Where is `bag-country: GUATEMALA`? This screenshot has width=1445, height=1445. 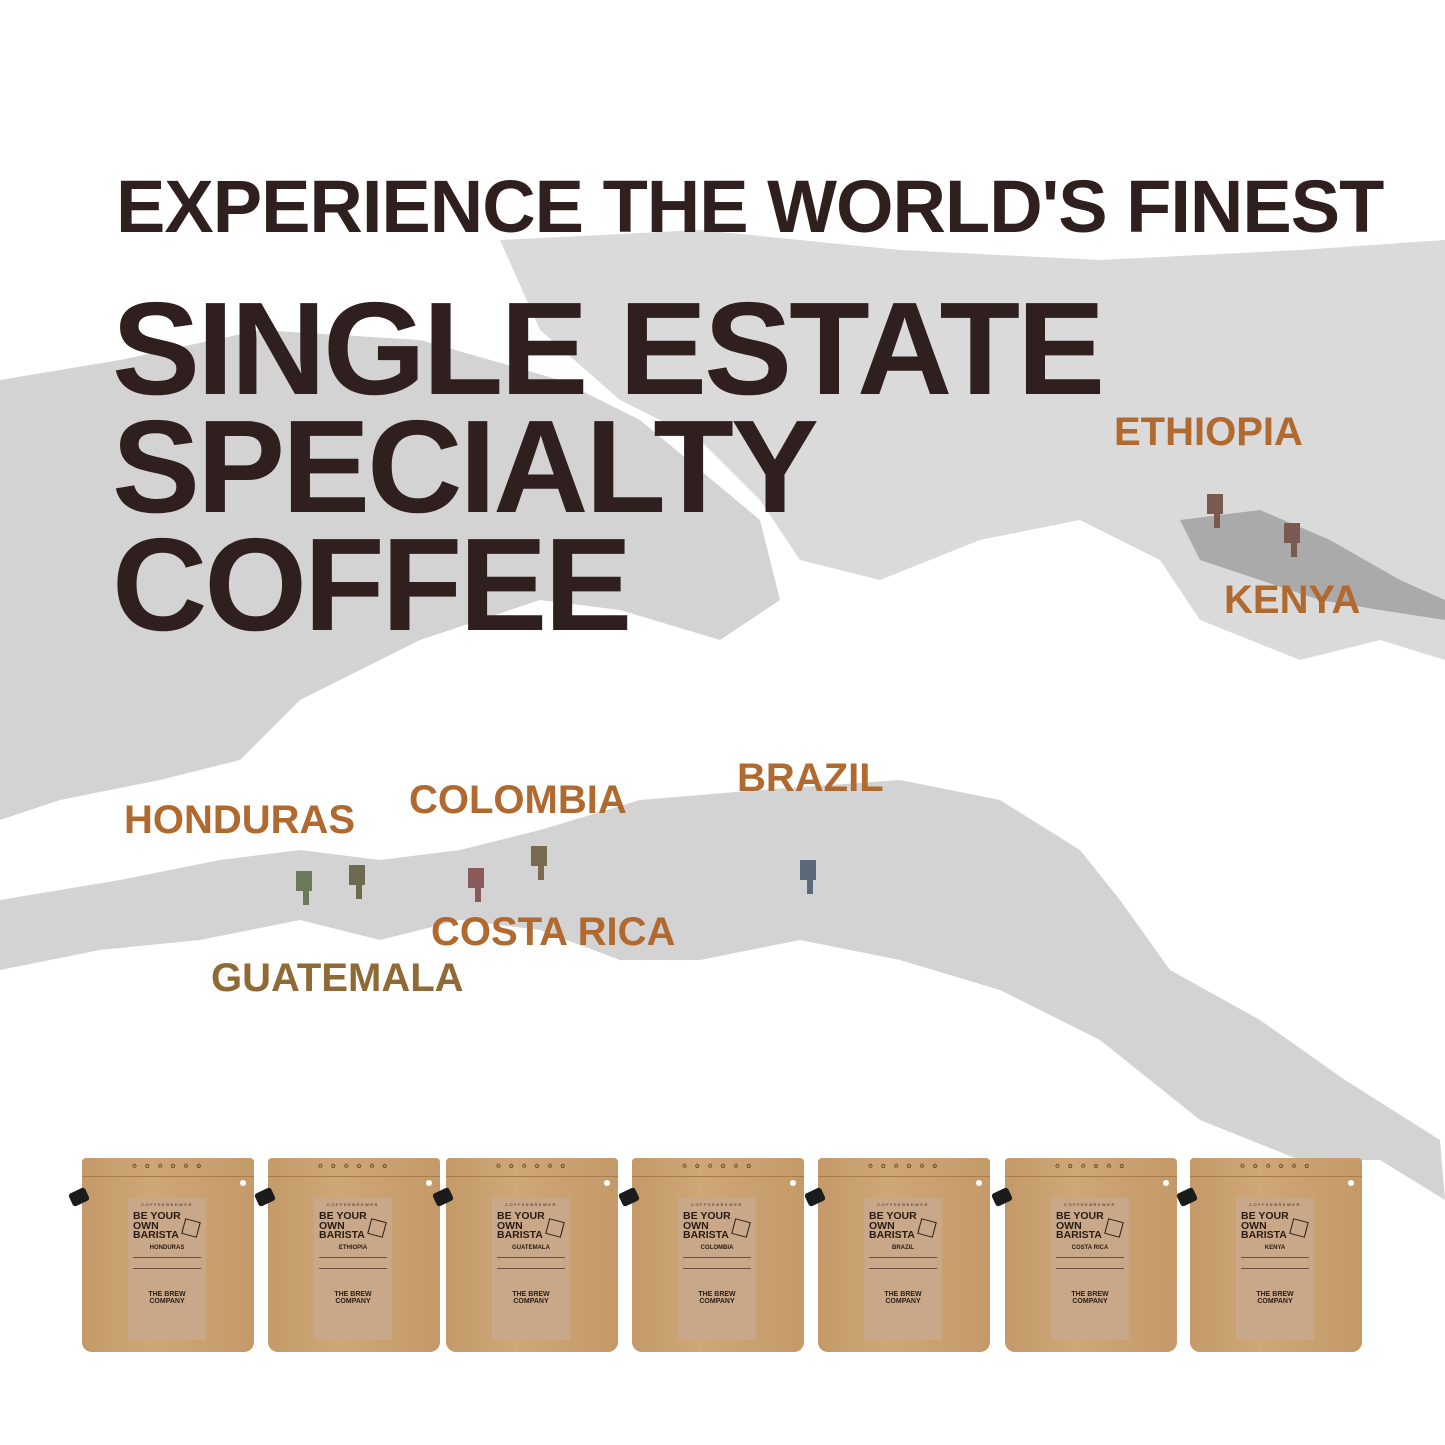
bag-country: GUATEMALA is located at coordinates (531, 1247).